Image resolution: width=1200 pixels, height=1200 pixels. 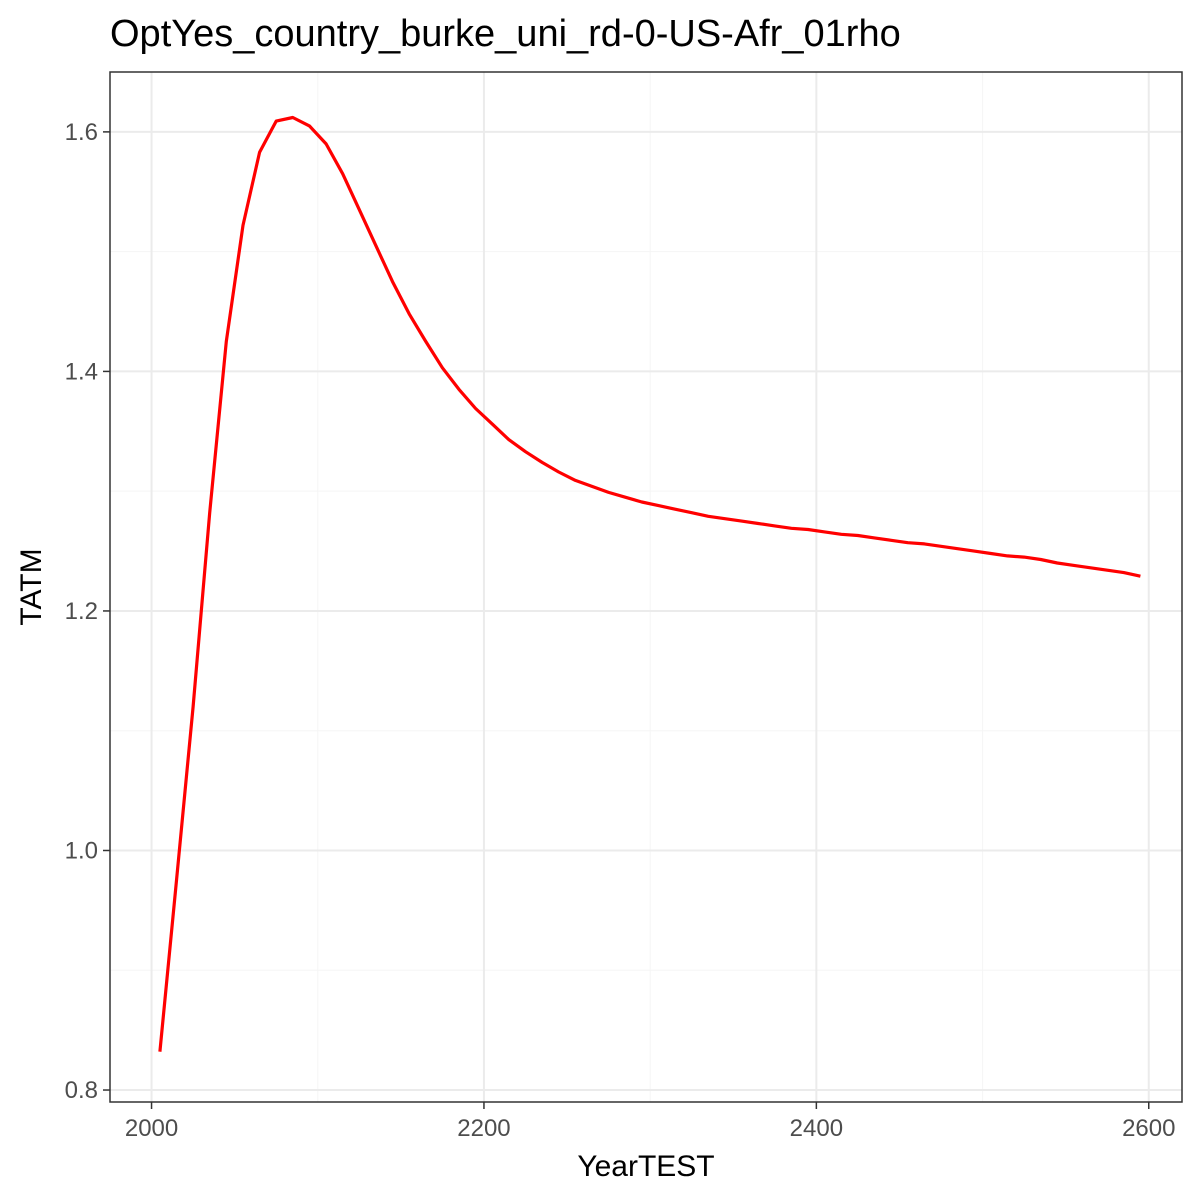 What do you see at coordinates (81, 371) in the screenshot?
I see `y-tick-label: 1.4` at bounding box center [81, 371].